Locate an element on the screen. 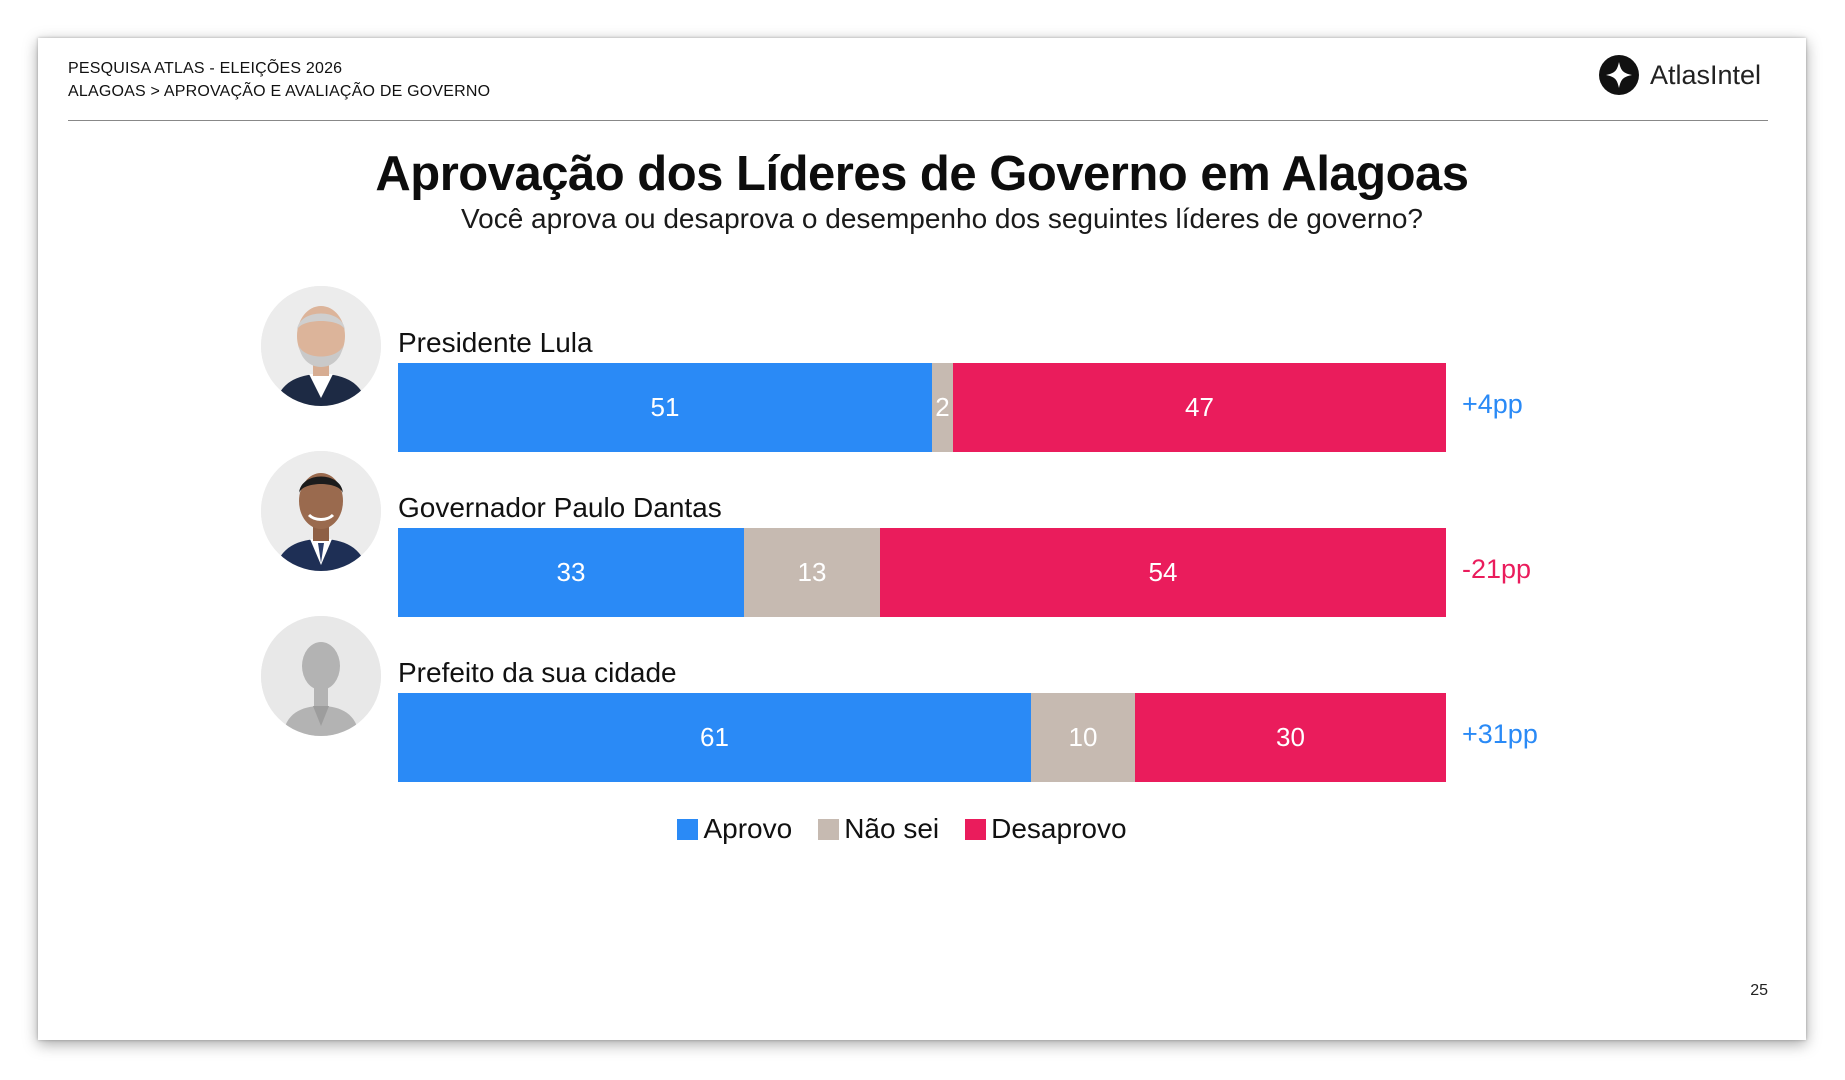 Image resolution: width=1845 pixels, height=1080 pixels. legend-label-nao-sei: Não sei is located at coordinates (892, 828).